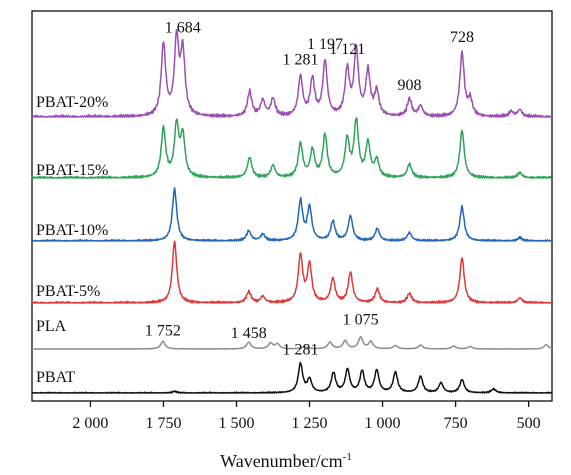 The image size is (571, 475). I want to click on spectrum-line-pbat, so click(292, 377).